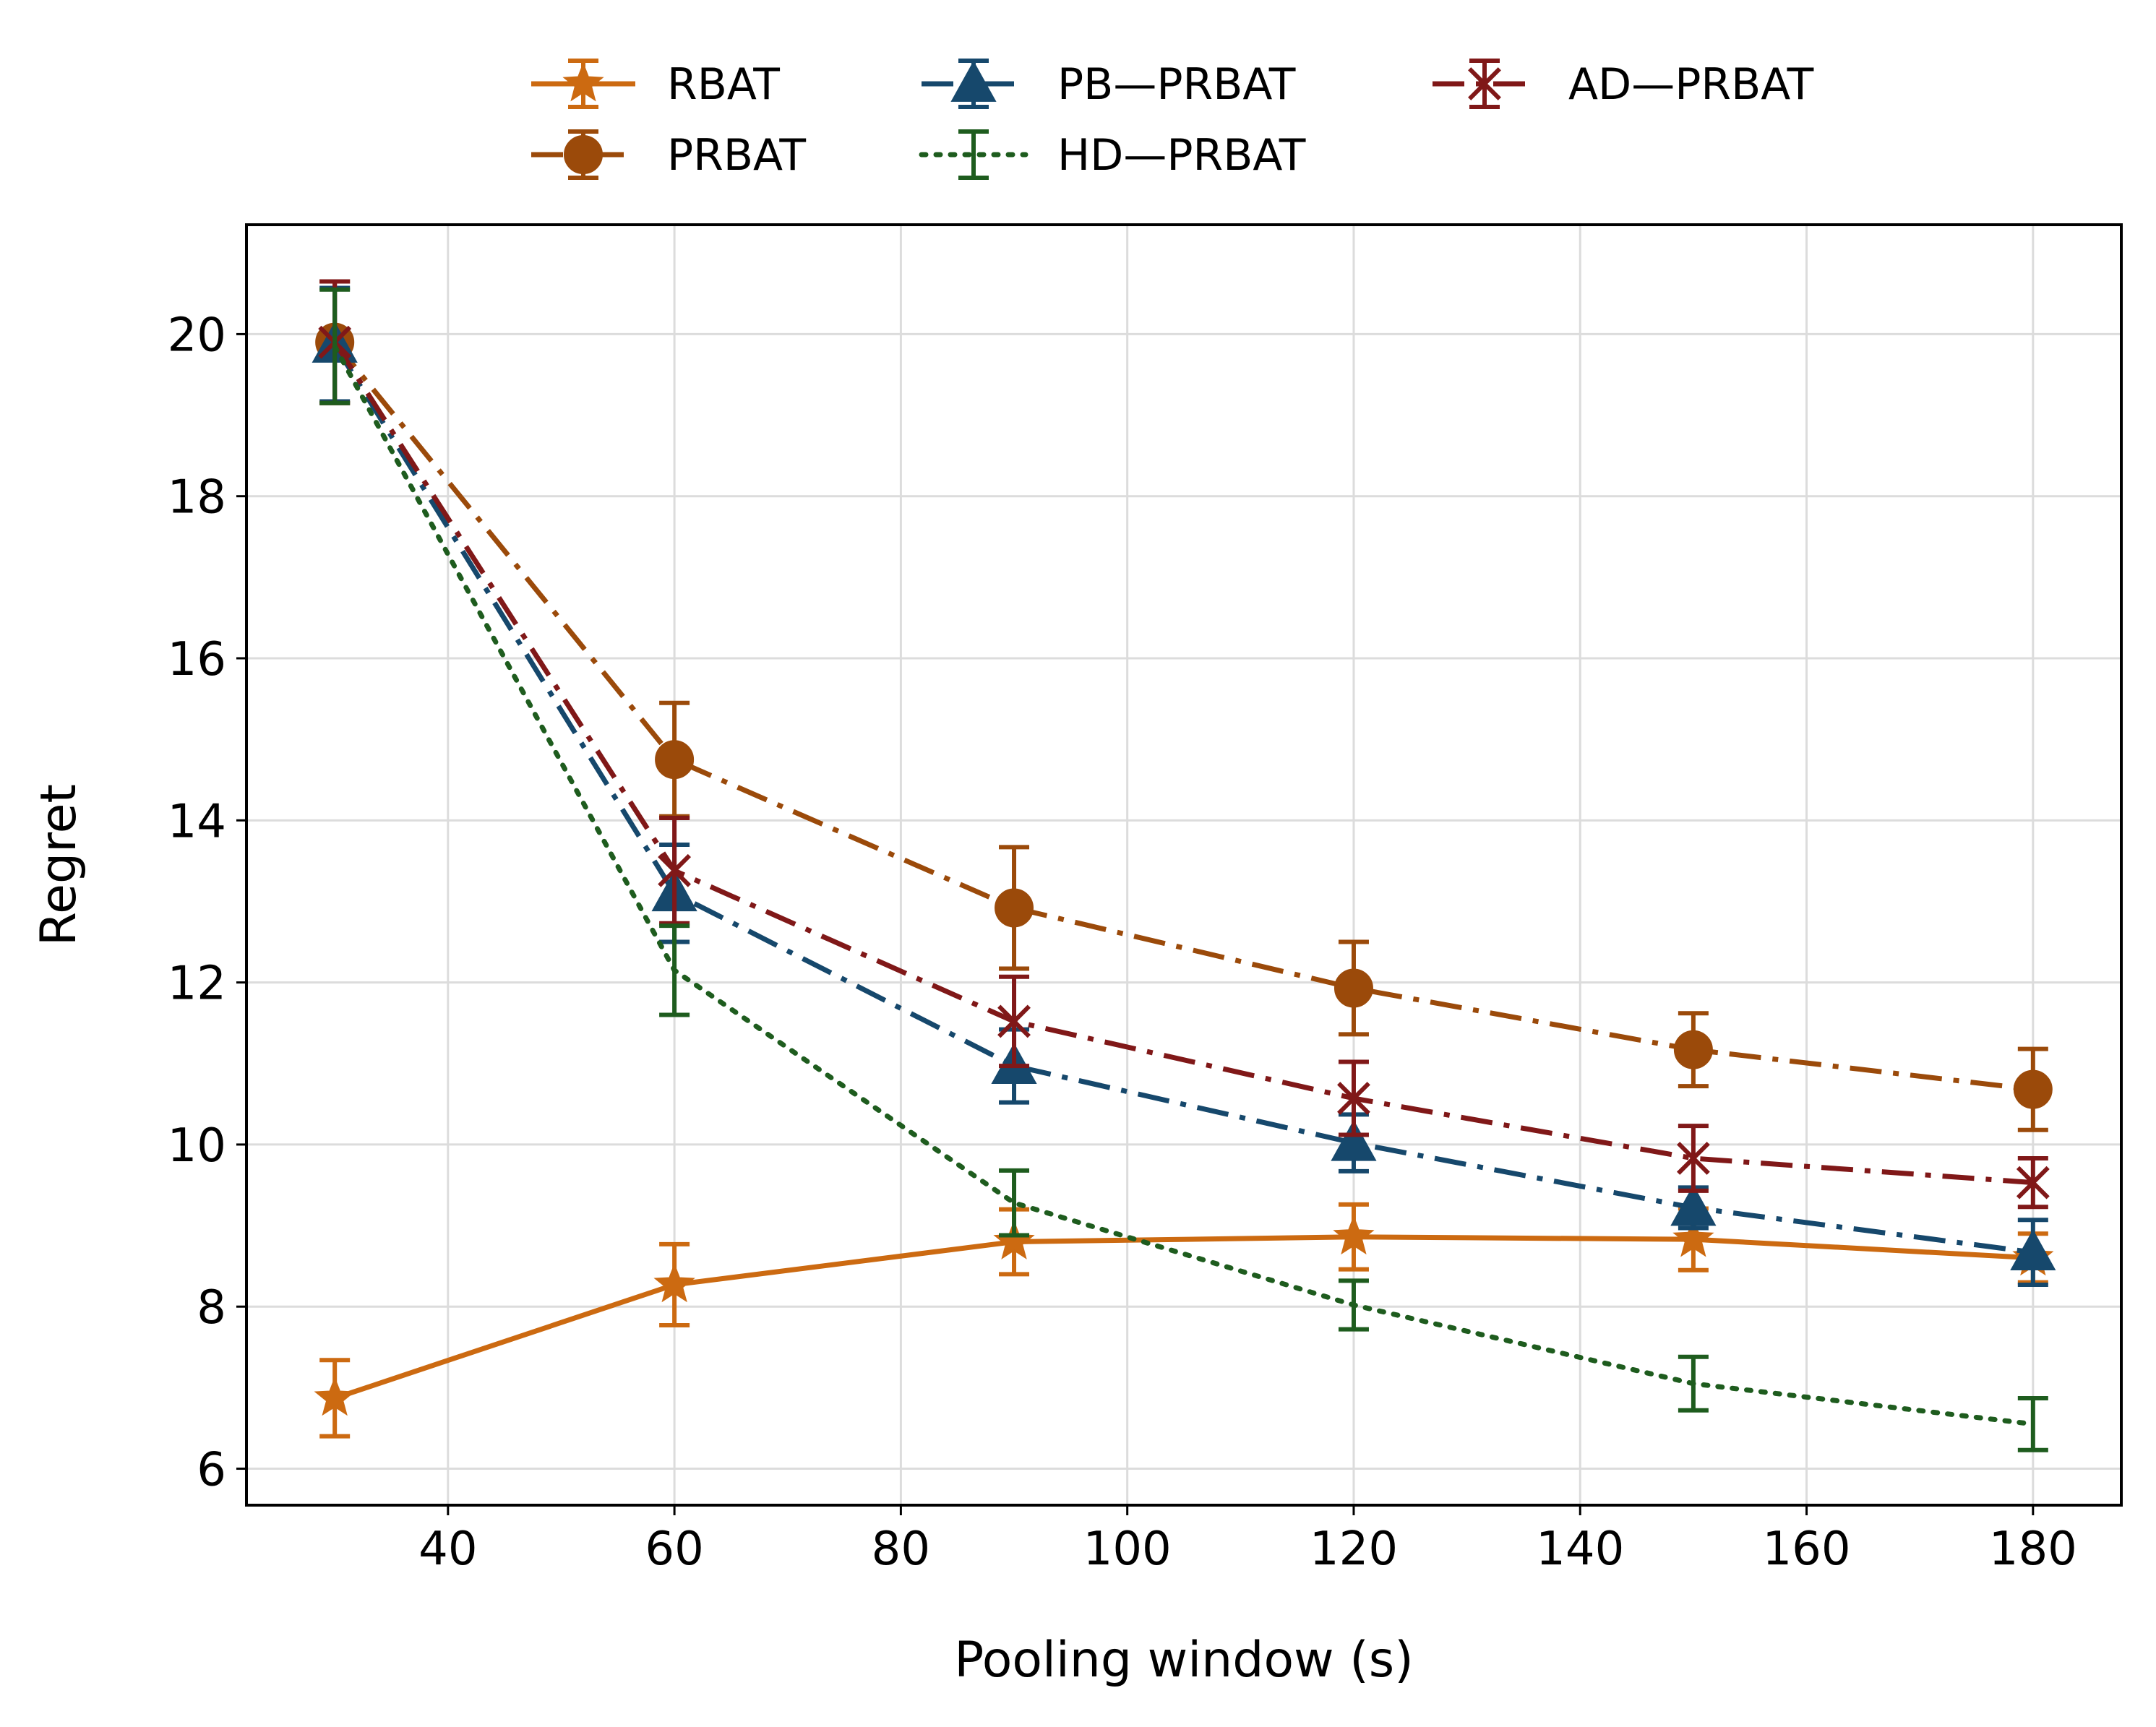 The image size is (2156, 1727). I want to click on legend-label: PB—PRBAT, so click(1176, 84).